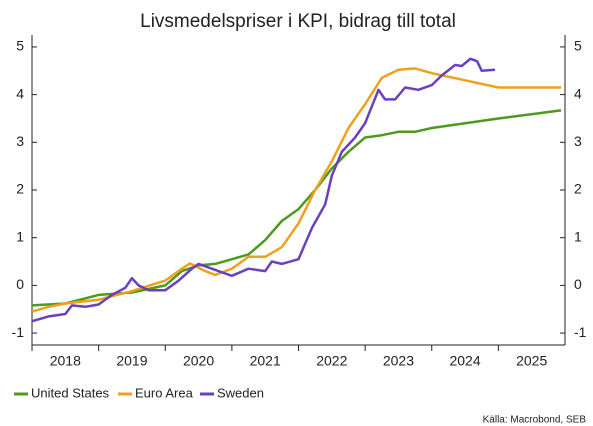  What do you see at coordinates (164, 392) in the screenshot?
I see `legend-label: Euro Area` at bounding box center [164, 392].